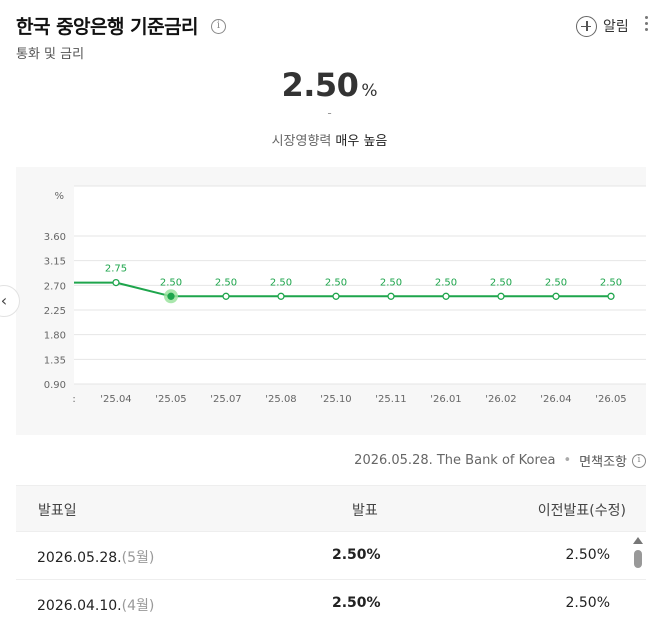 The width and height of the screenshot is (659, 624). What do you see at coordinates (57, 511) in the screenshot?
I see `header-date: 발표일` at bounding box center [57, 511].